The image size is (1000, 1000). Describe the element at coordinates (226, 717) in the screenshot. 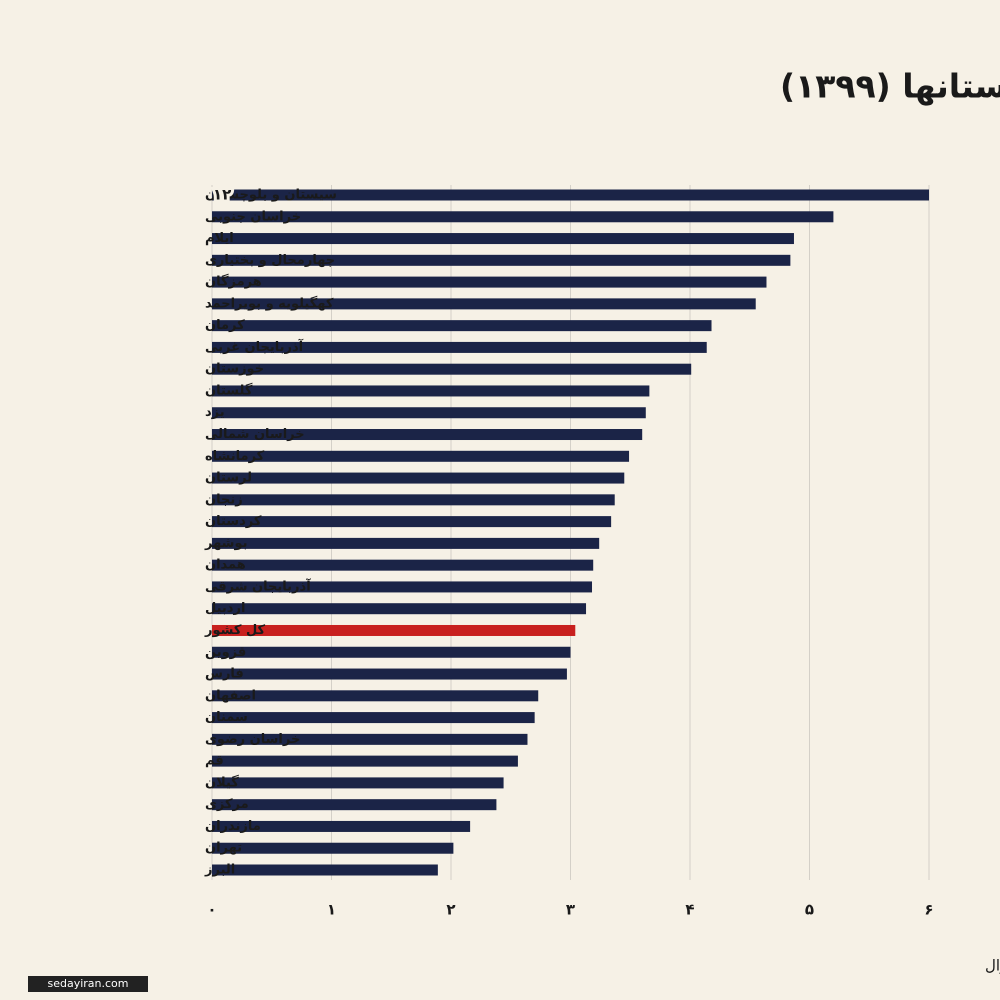

I see `category-label: سمنان` at that location.